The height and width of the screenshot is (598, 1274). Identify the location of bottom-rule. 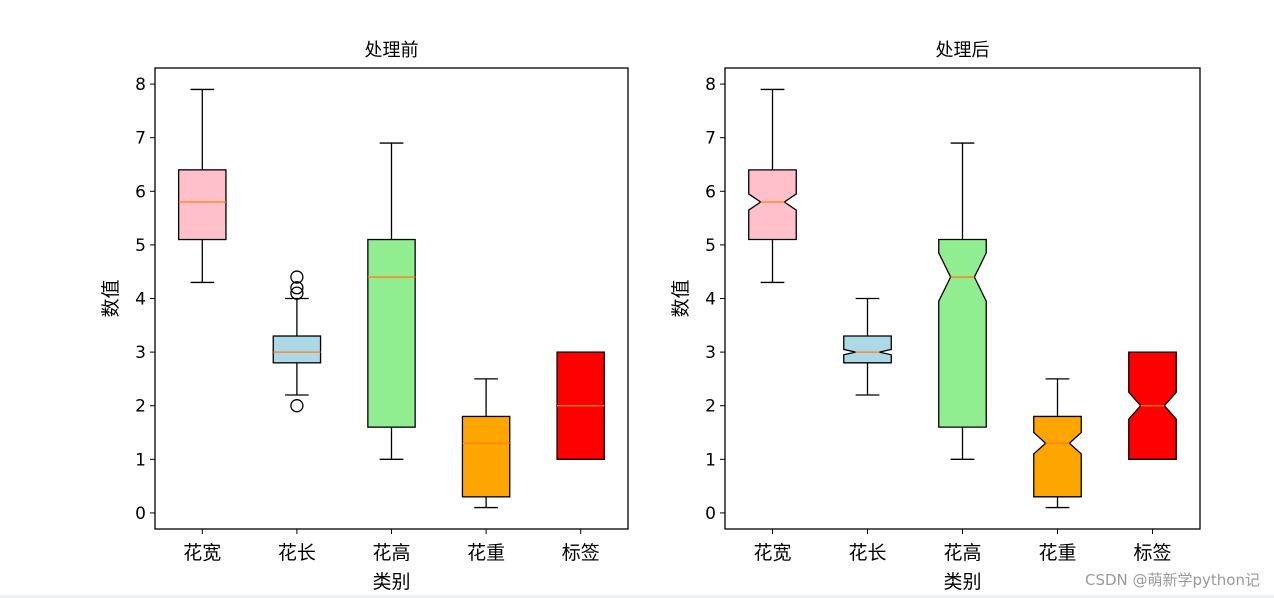
(637, 596).